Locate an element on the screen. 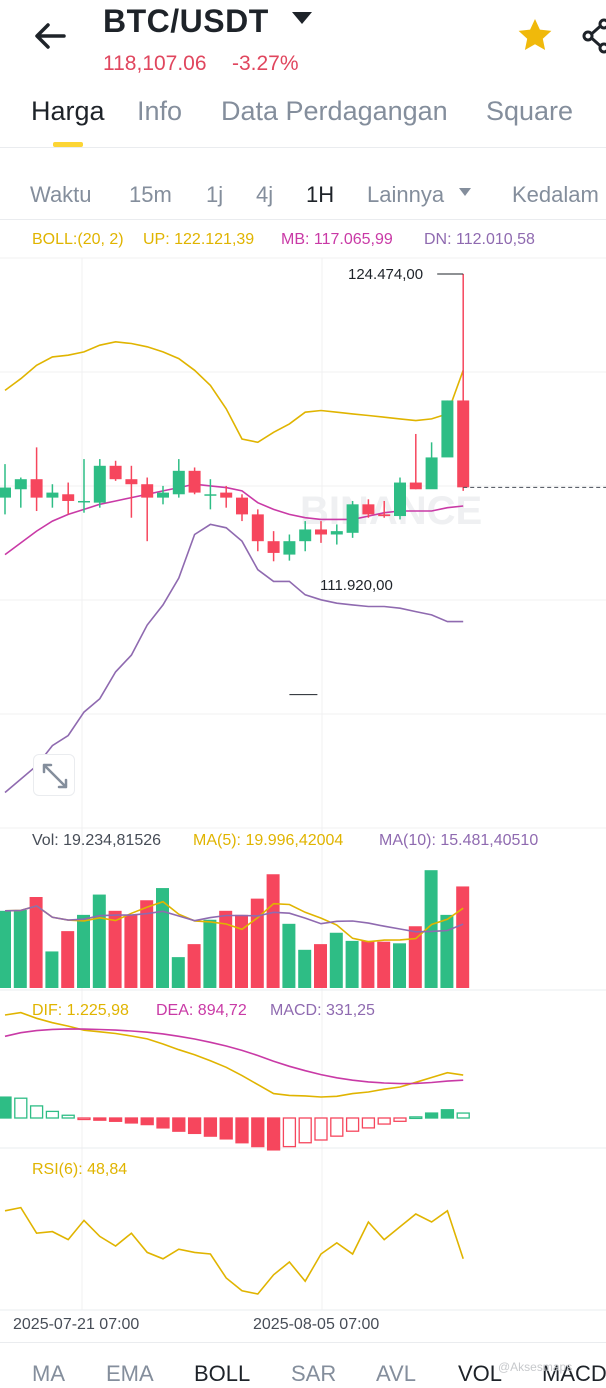 The width and height of the screenshot is (606, 1388). binance-watermark: BINANCE is located at coordinates (391, 511).